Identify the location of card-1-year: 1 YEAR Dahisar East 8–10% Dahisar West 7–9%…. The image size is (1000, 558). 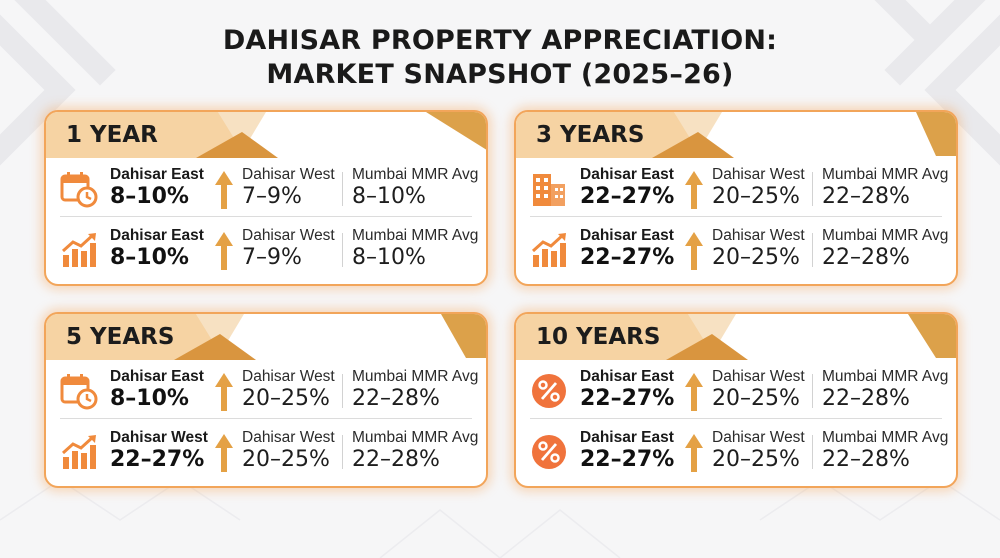
(266, 198).